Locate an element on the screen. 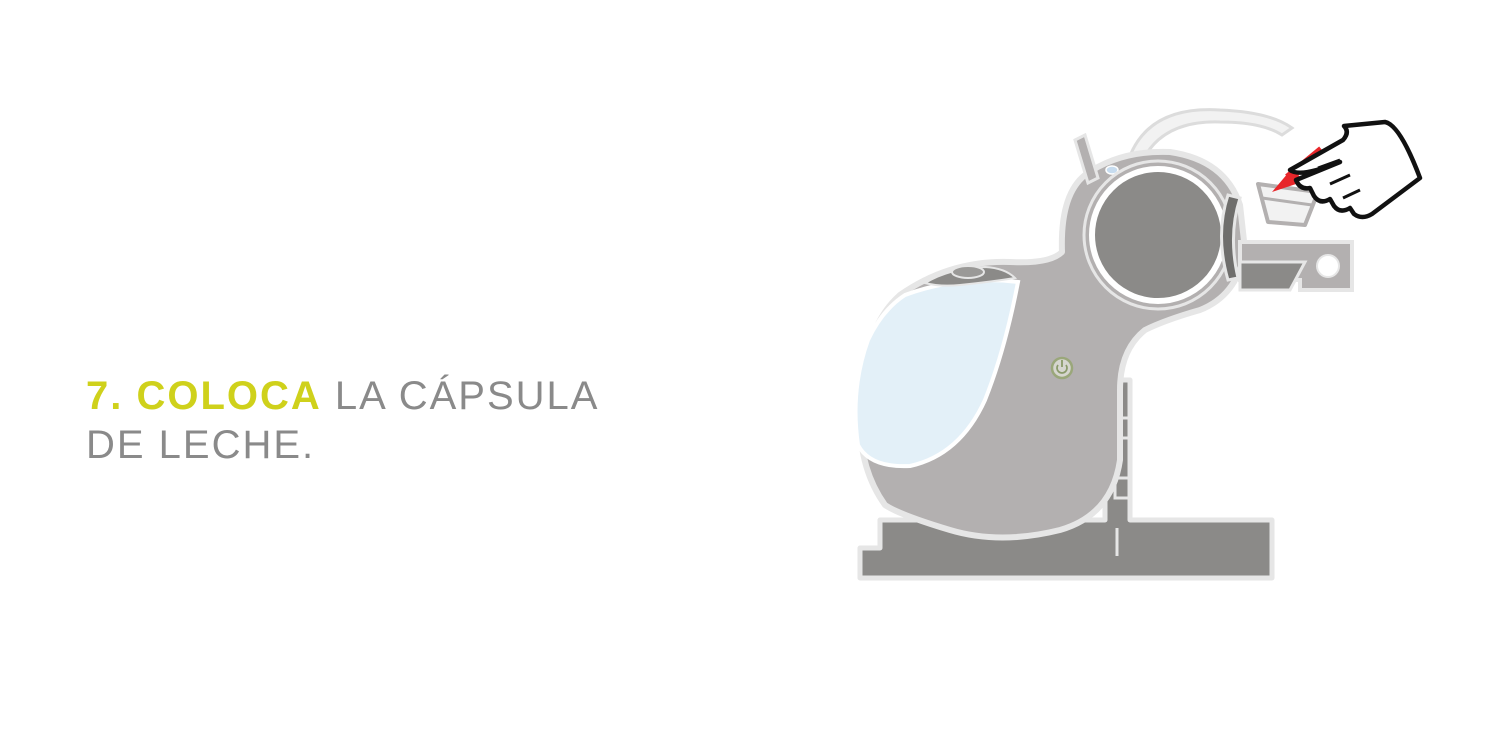 The width and height of the screenshot is (1492, 733). instruction-text: 7. COLOCA LA CÁPSULA DE LECHE. is located at coordinates (342, 421).